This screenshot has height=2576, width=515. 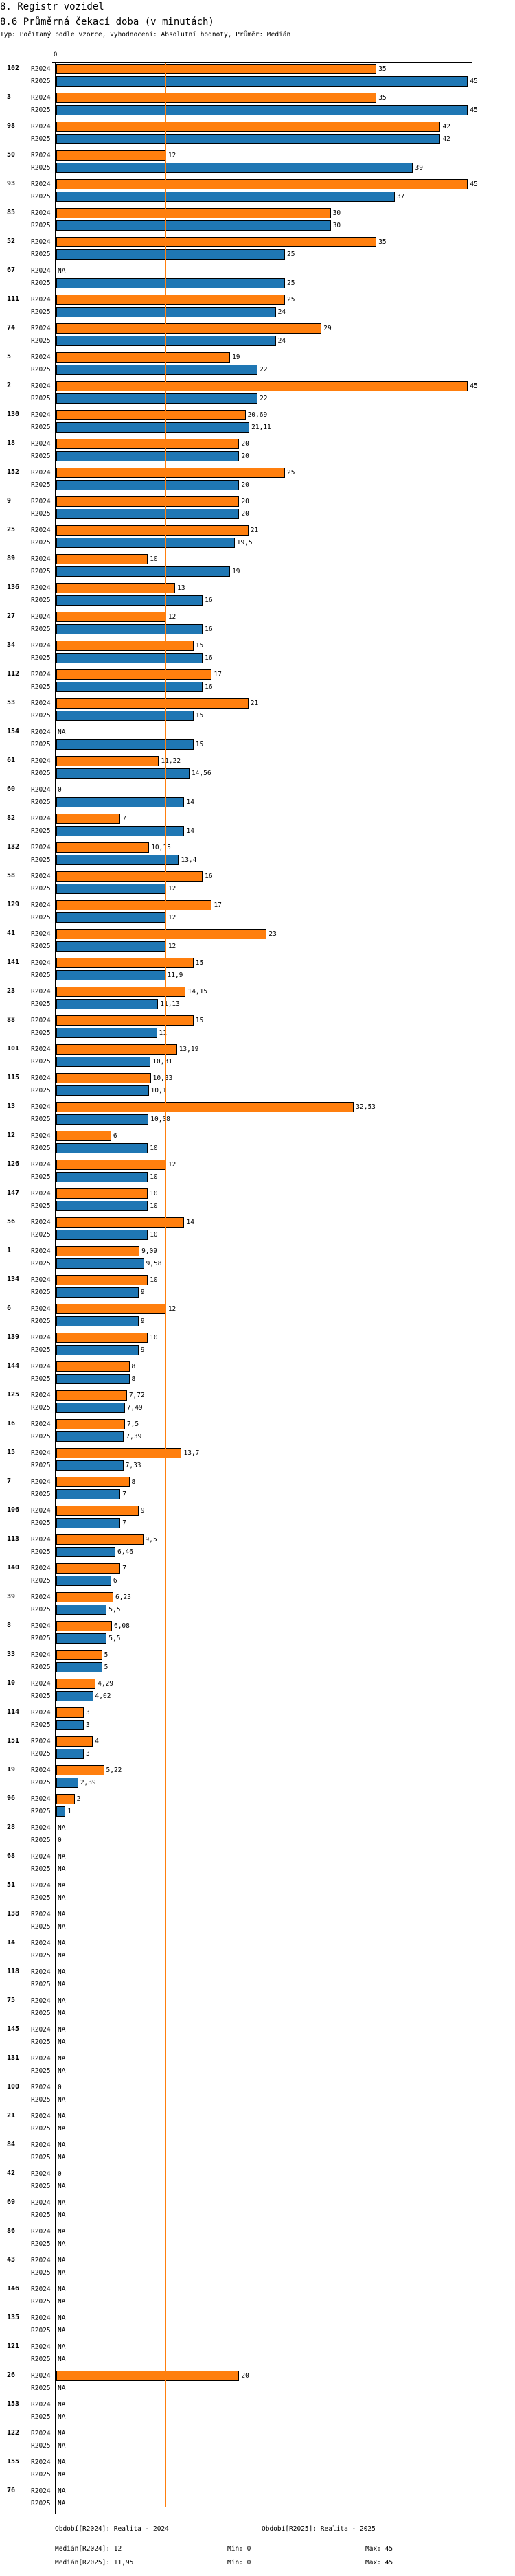 I want to click on value-label: 19, so click(x=236, y=571).